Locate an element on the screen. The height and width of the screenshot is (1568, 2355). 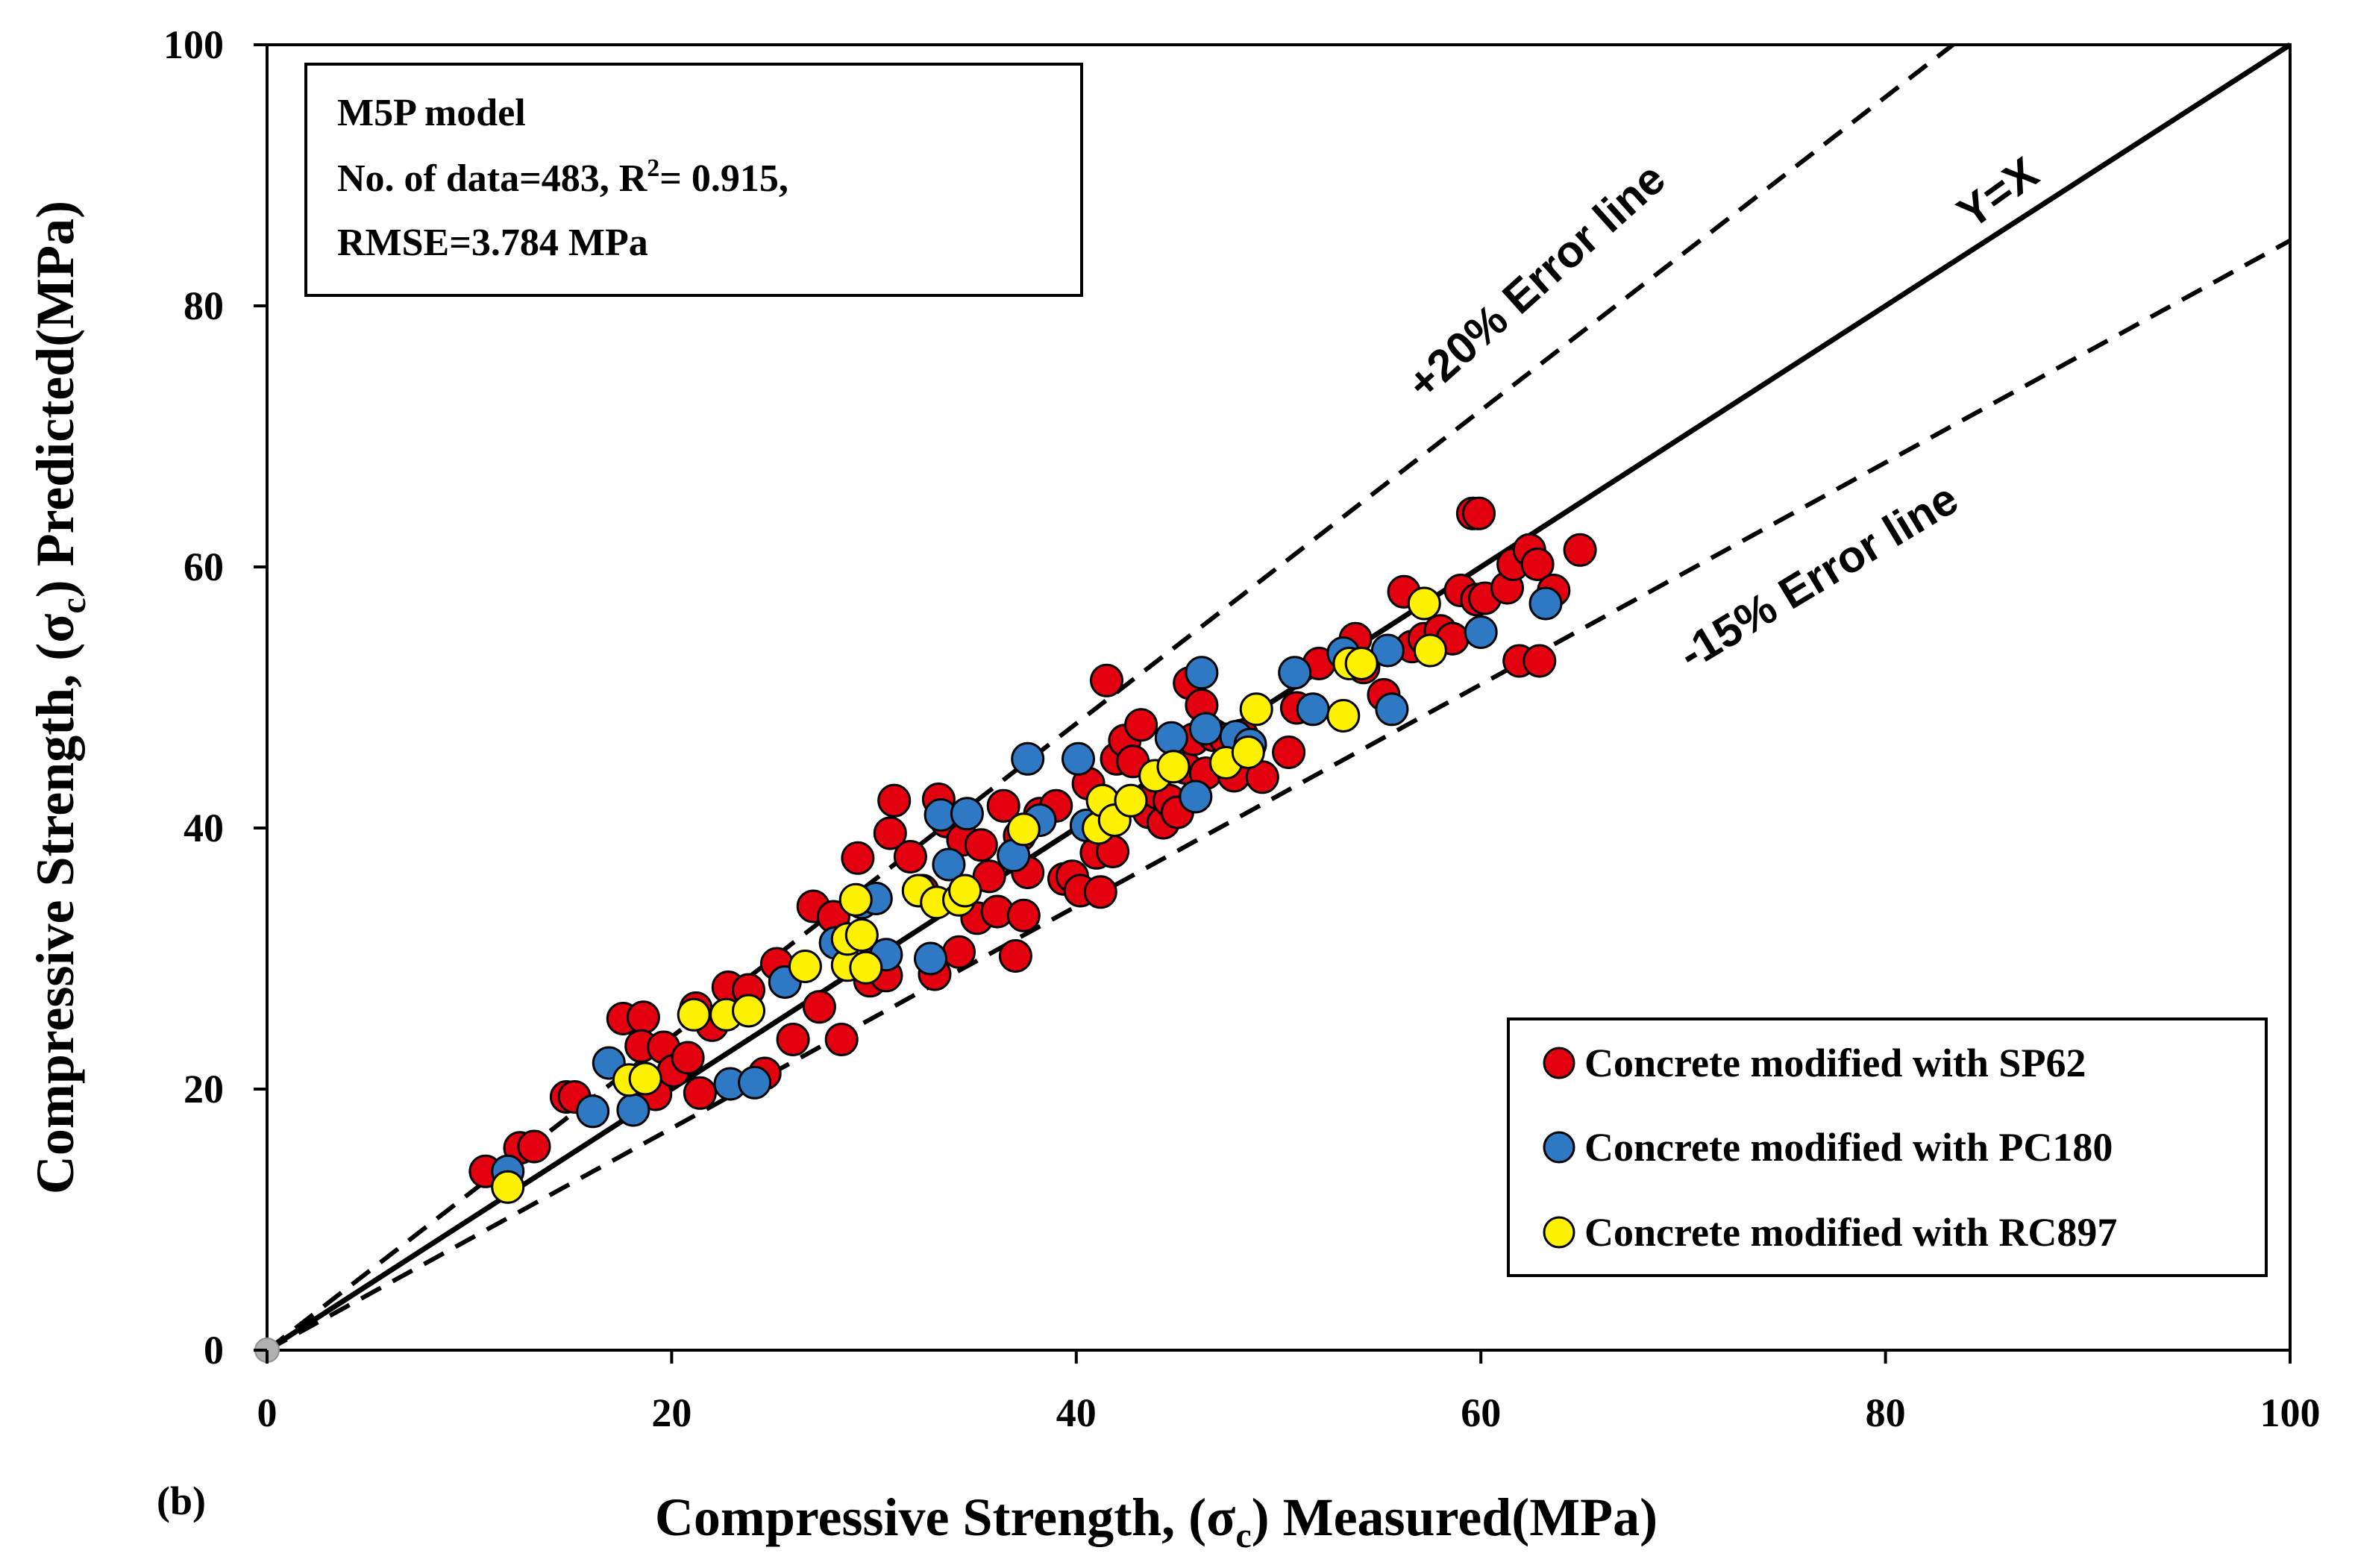
legend-label-rc897: Concrete modified with RC897 is located at coordinates (1850, 1232).